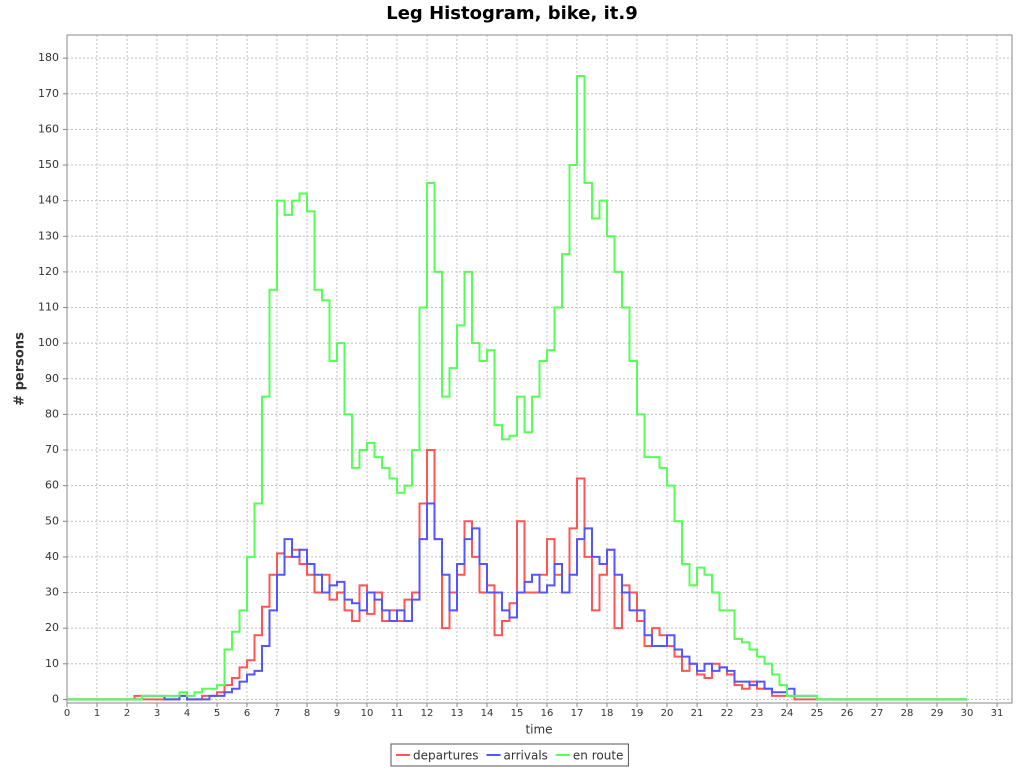 This screenshot has width=1024, height=772. Describe the element at coordinates (52, 627) in the screenshot. I see `y-tick-label: 20` at that location.